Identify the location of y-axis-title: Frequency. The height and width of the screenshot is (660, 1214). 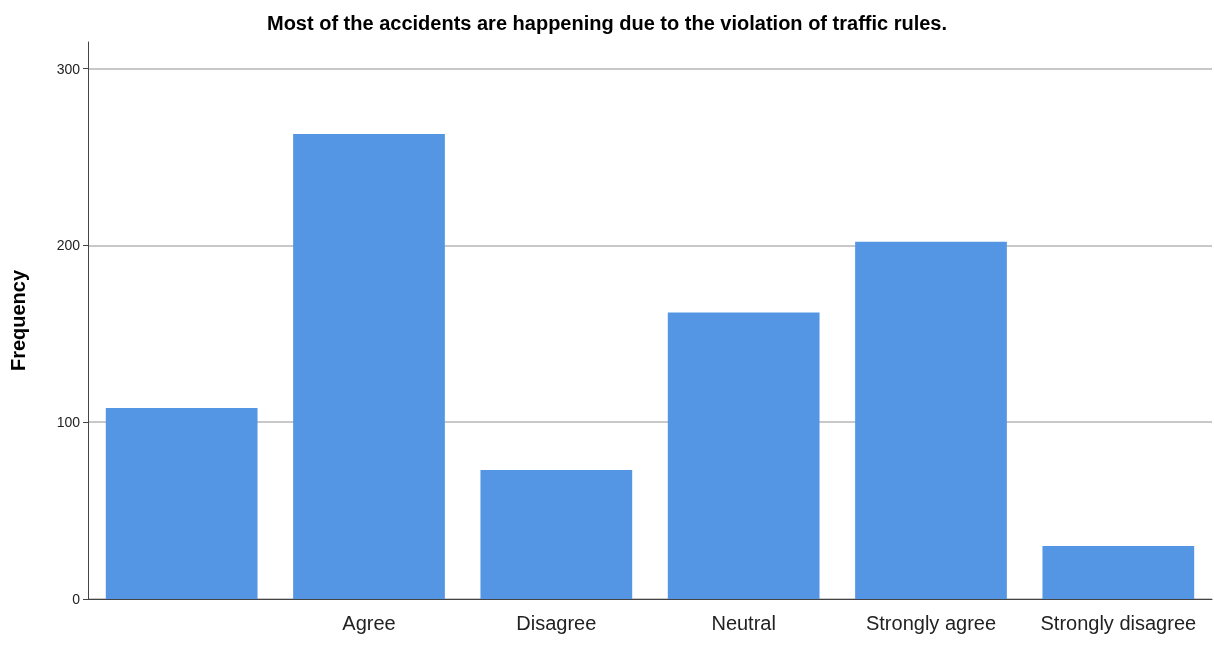
(18, 320).